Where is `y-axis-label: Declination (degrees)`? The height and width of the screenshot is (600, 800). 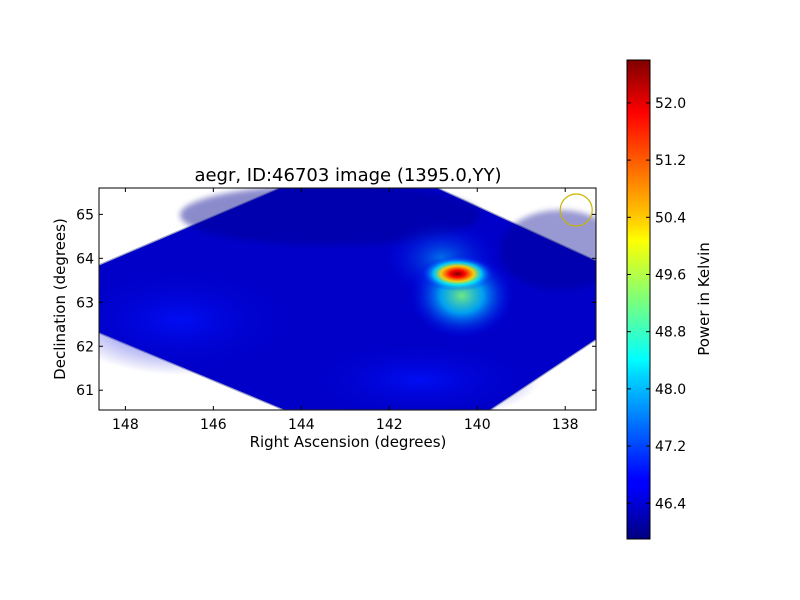 y-axis-label: Declination (degrees) is located at coordinates (60, 299).